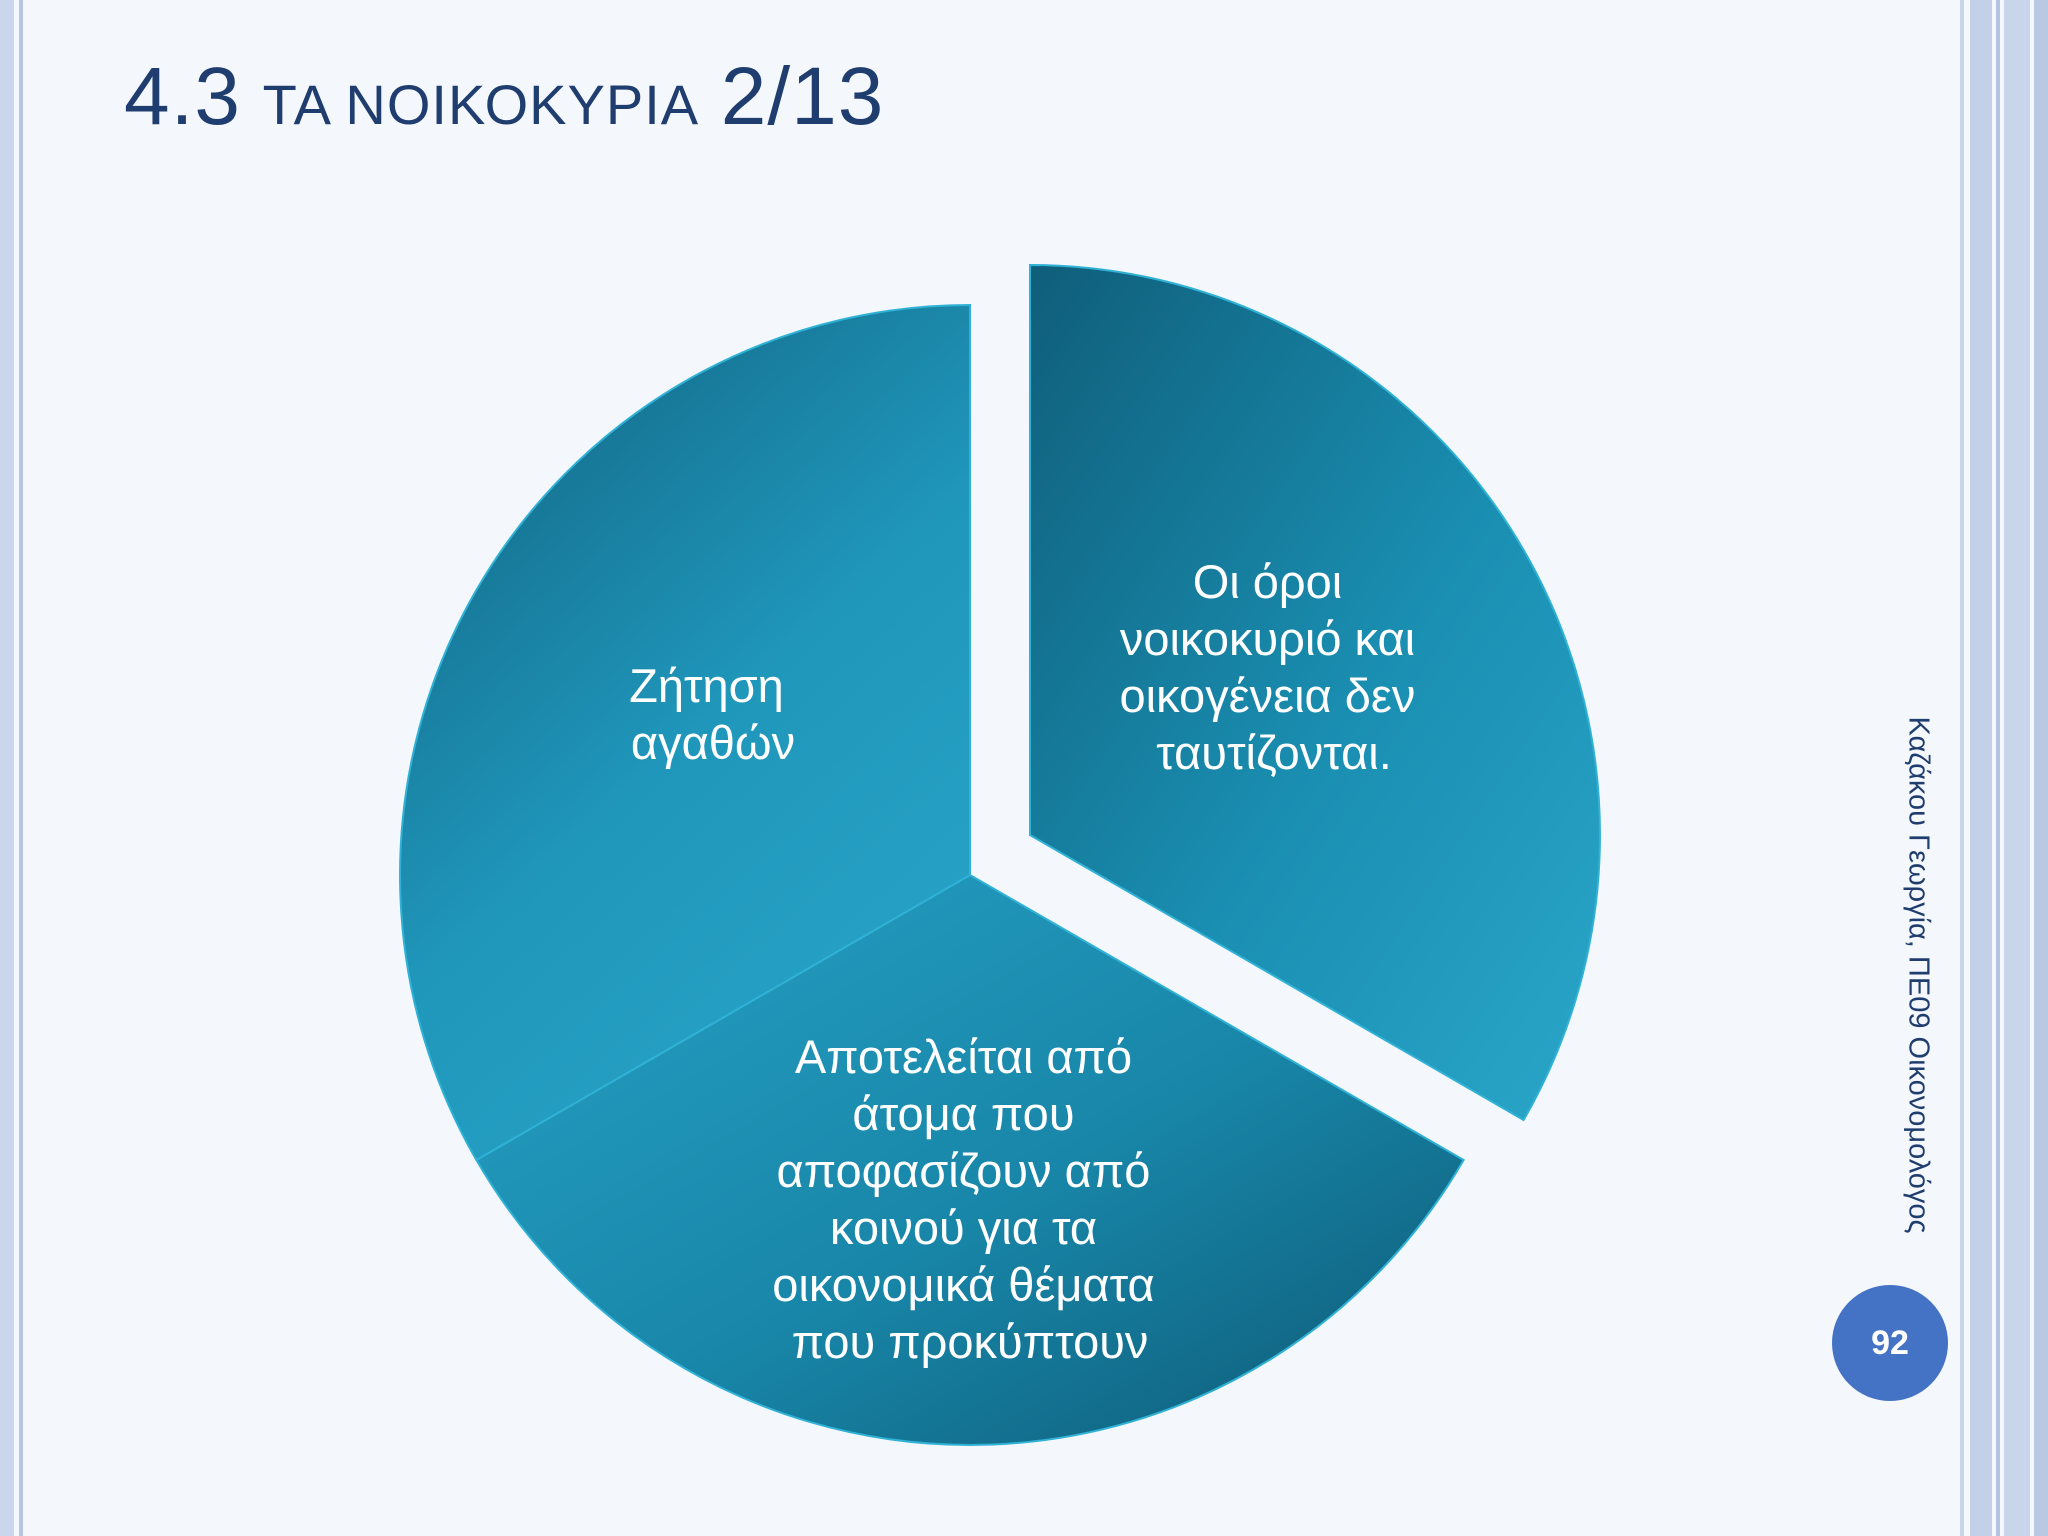 The height and width of the screenshot is (1536, 2048). Describe the element at coordinates (1890, 1343) in the screenshot. I see `page-number-badge: 92` at that location.